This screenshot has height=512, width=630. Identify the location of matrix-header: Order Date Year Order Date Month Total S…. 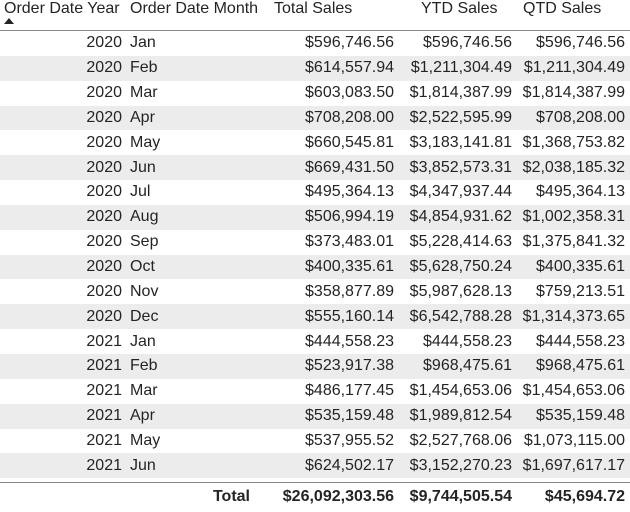
(315, 15).